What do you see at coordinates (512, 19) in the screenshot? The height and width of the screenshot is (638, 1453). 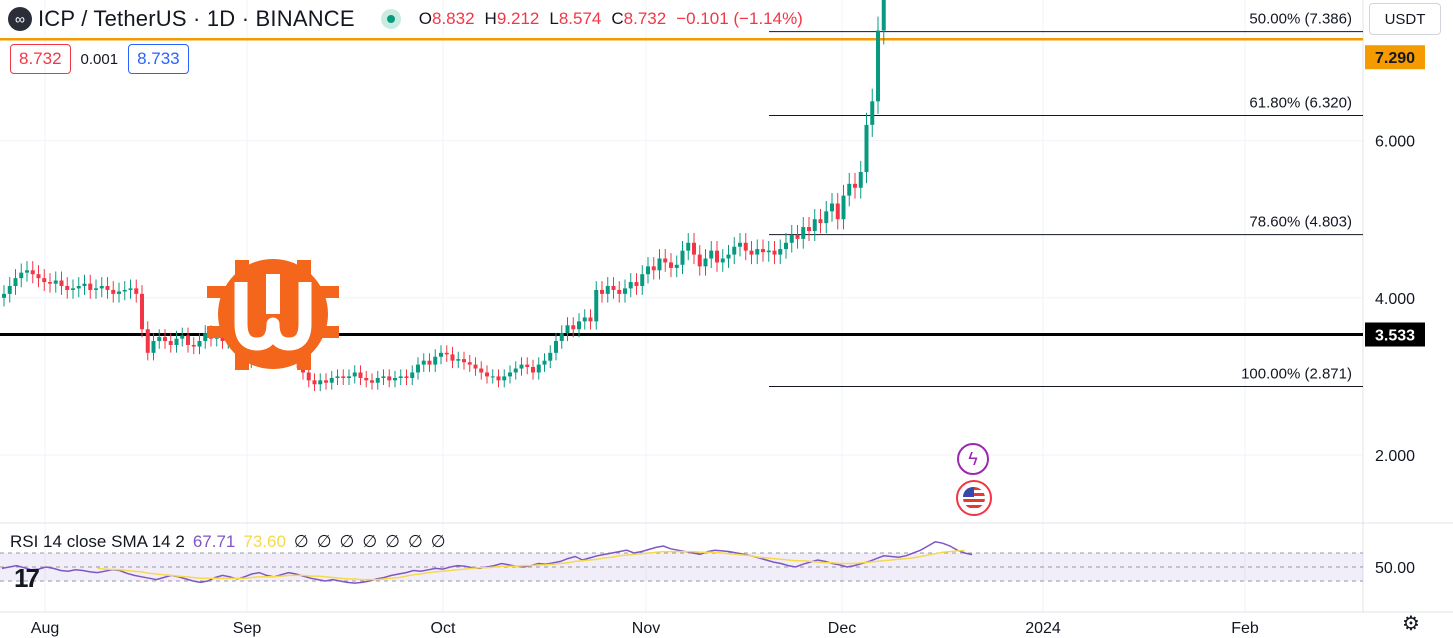 I see `ohlc-item: H9.212` at bounding box center [512, 19].